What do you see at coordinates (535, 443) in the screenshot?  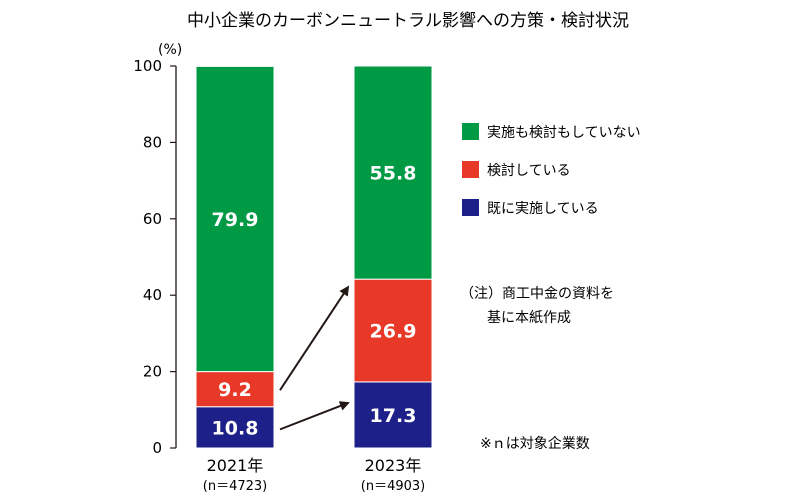 I see `sample-size-note: ※ｎは対象企業数` at bounding box center [535, 443].